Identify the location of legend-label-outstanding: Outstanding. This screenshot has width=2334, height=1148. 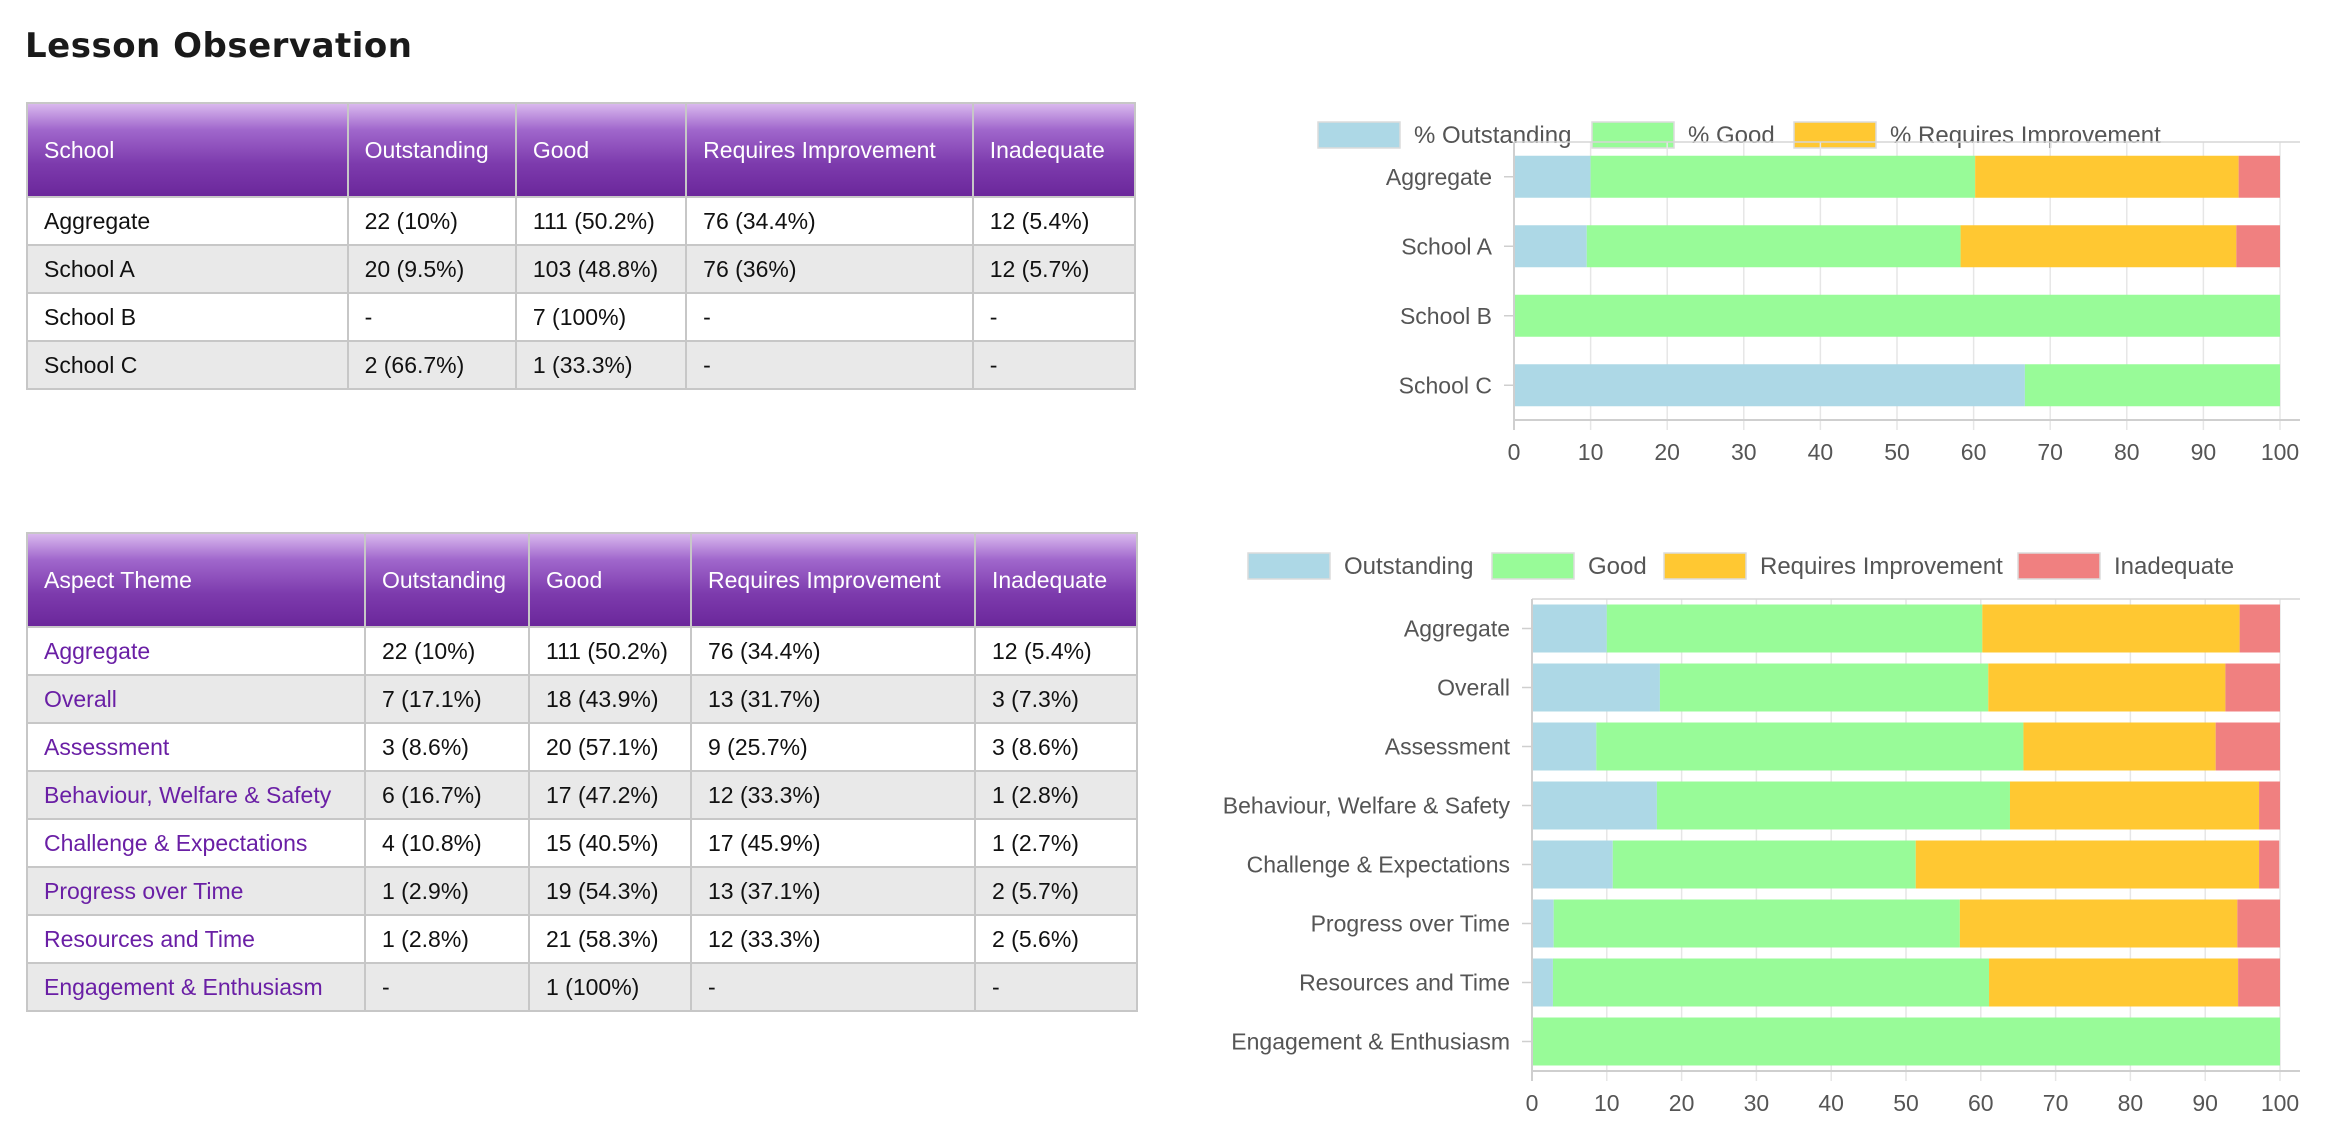
(1408, 566).